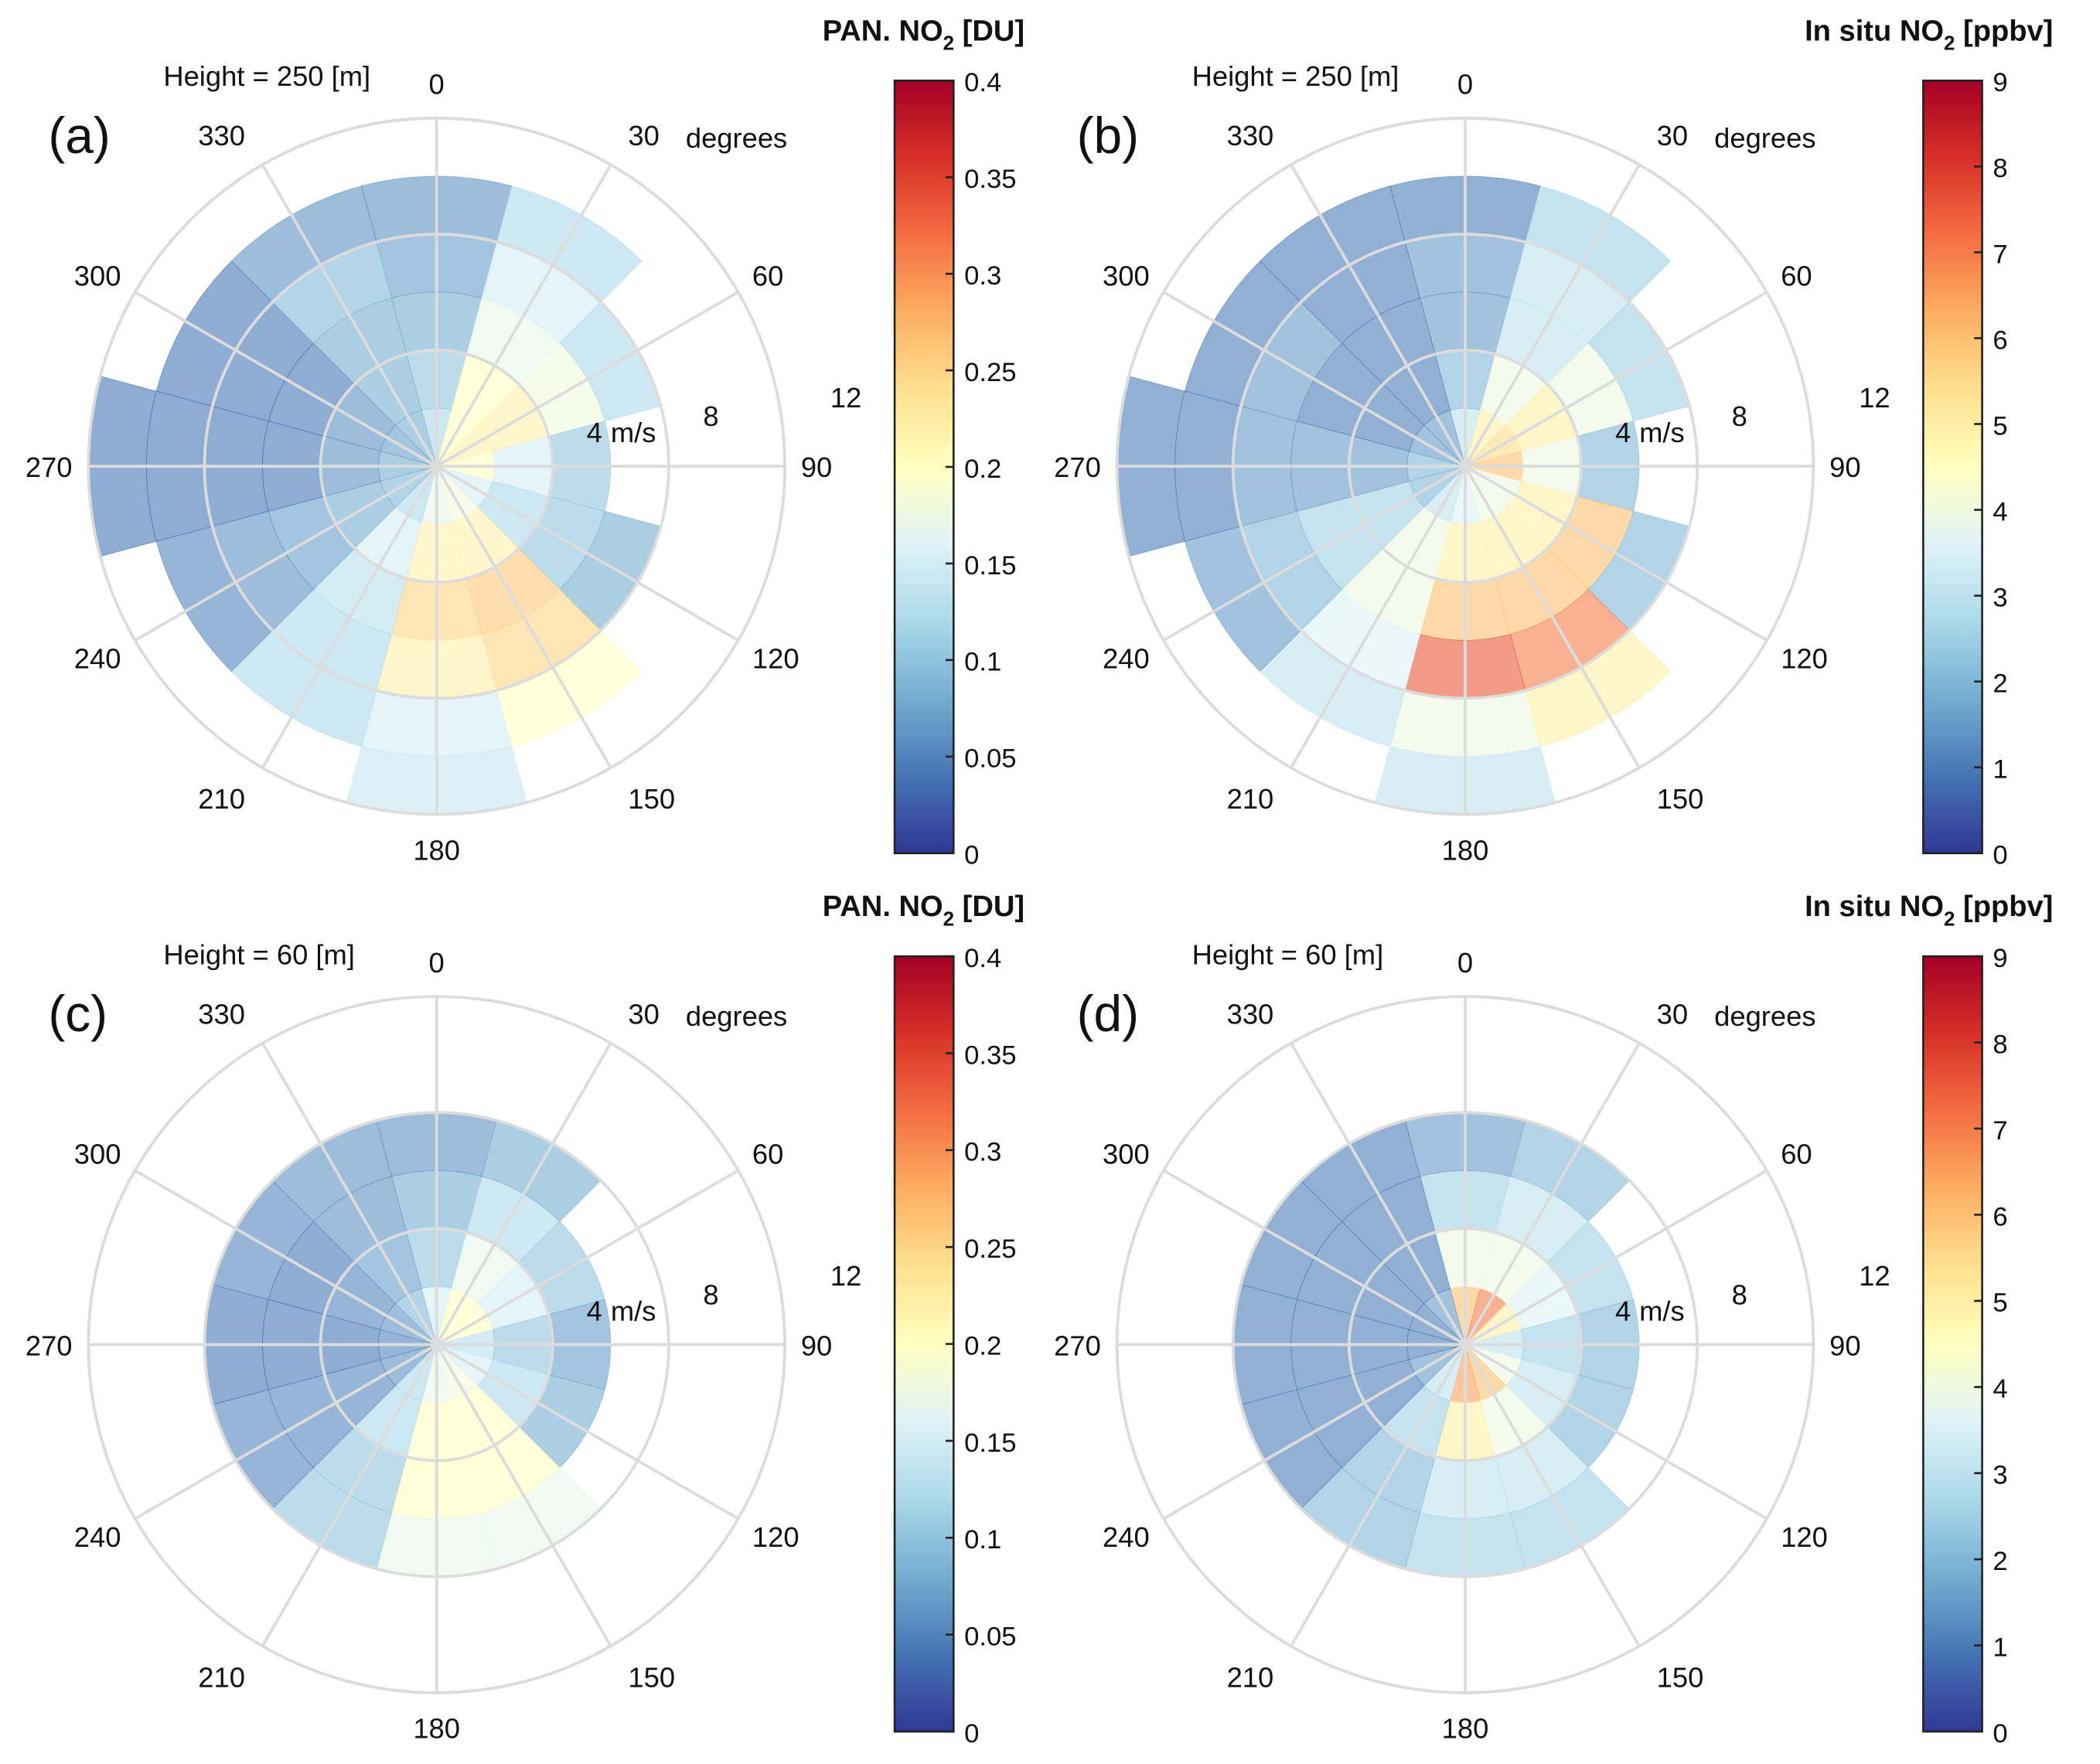  I want to click on colorbar-title-suffix: [DU], so click(989, 907).